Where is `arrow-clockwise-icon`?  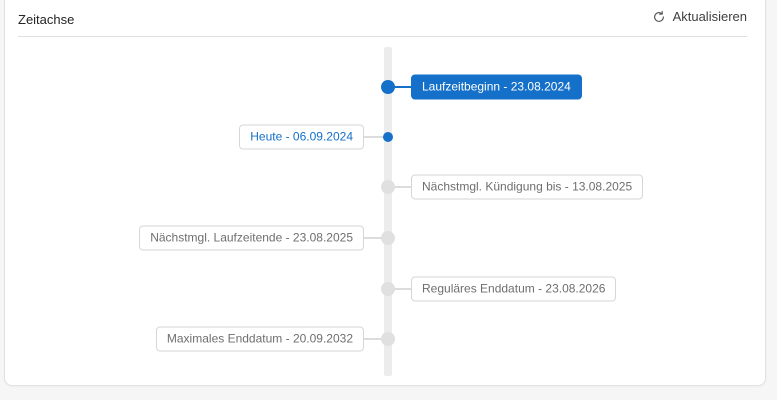
arrow-clockwise-icon is located at coordinates (659, 17).